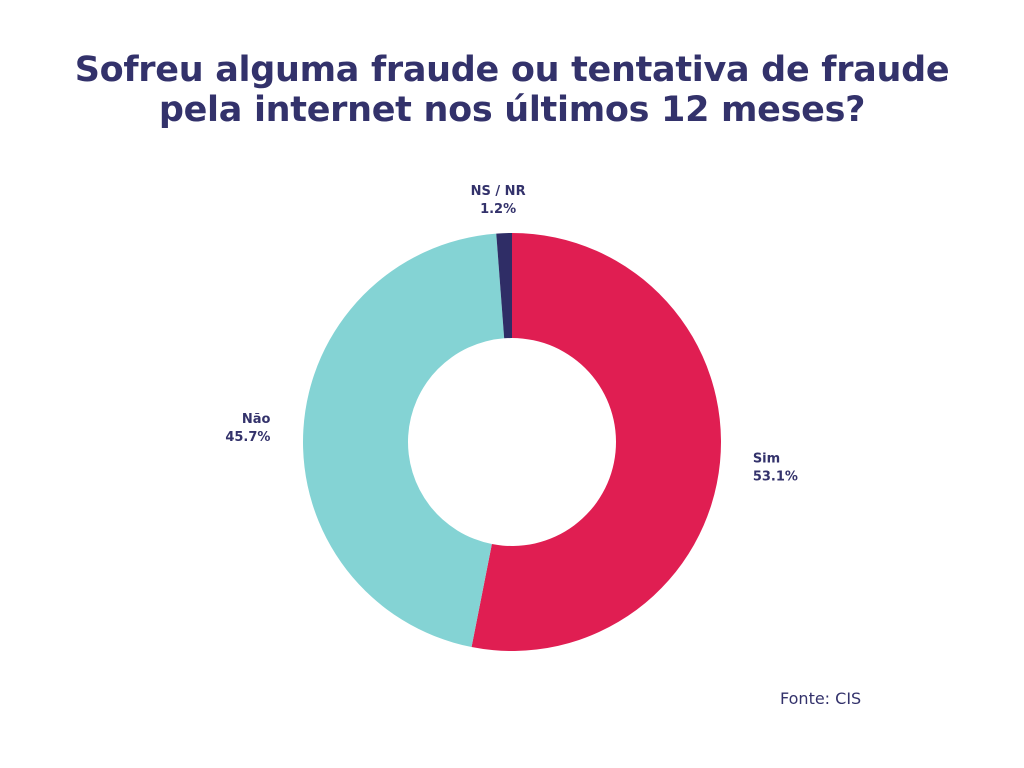 Image resolution: width=1024 pixels, height=768 pixels. What do you see at coordinates (247, 437) in the screenshot?
I see `slice-value-nao: 45.7%` at bounding box center [247, 437].